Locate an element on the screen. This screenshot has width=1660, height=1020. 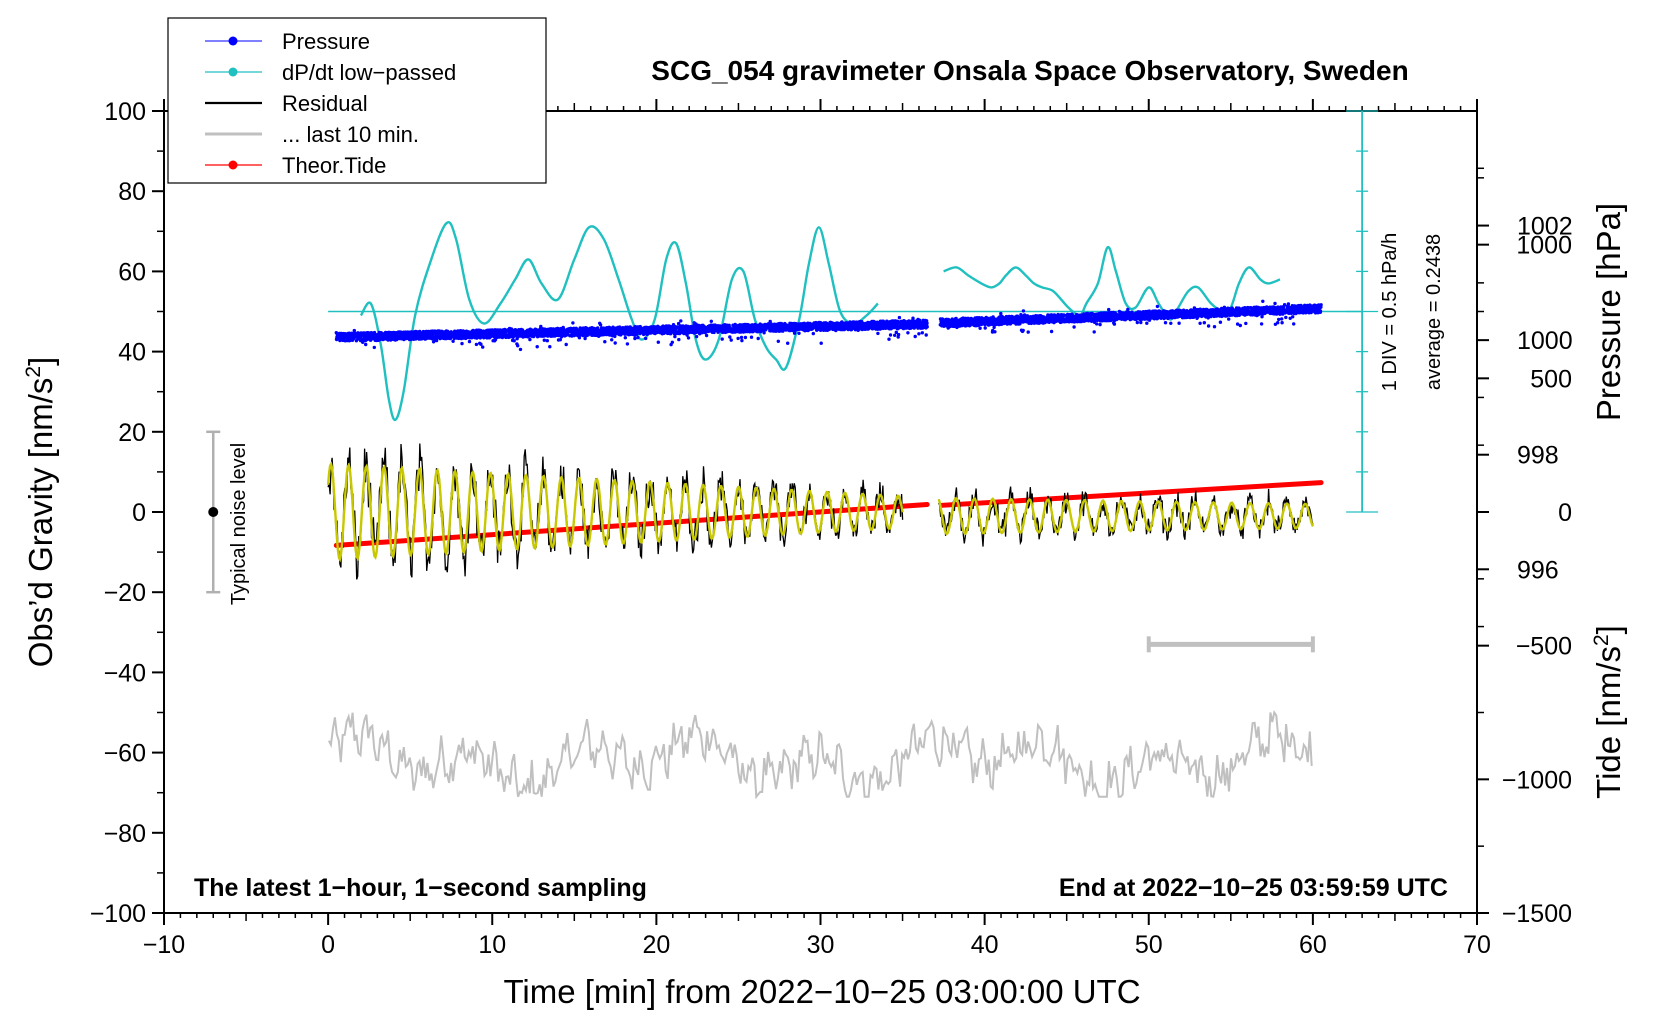
noise-bar-dot is located at coordinates (213, 512).